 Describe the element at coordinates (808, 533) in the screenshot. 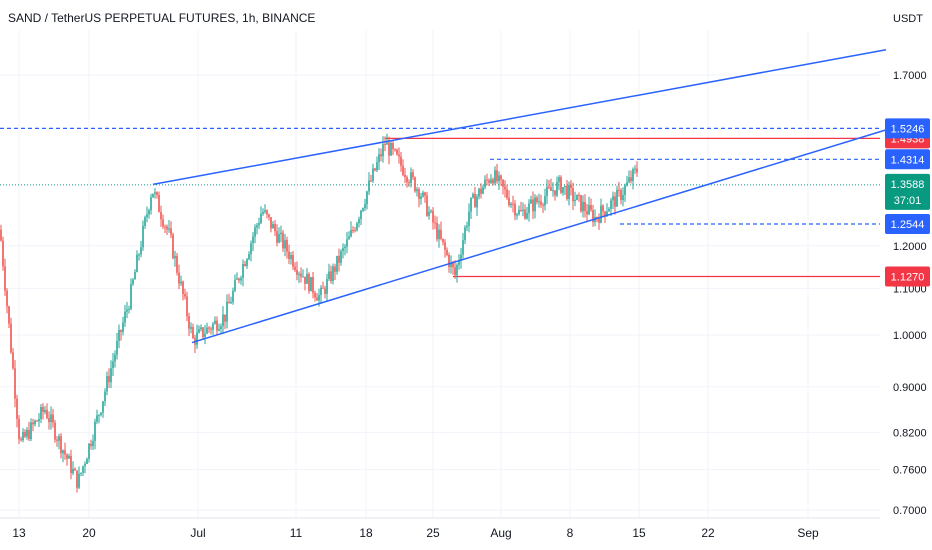

I see `x-tick-label: Sep` at that location.